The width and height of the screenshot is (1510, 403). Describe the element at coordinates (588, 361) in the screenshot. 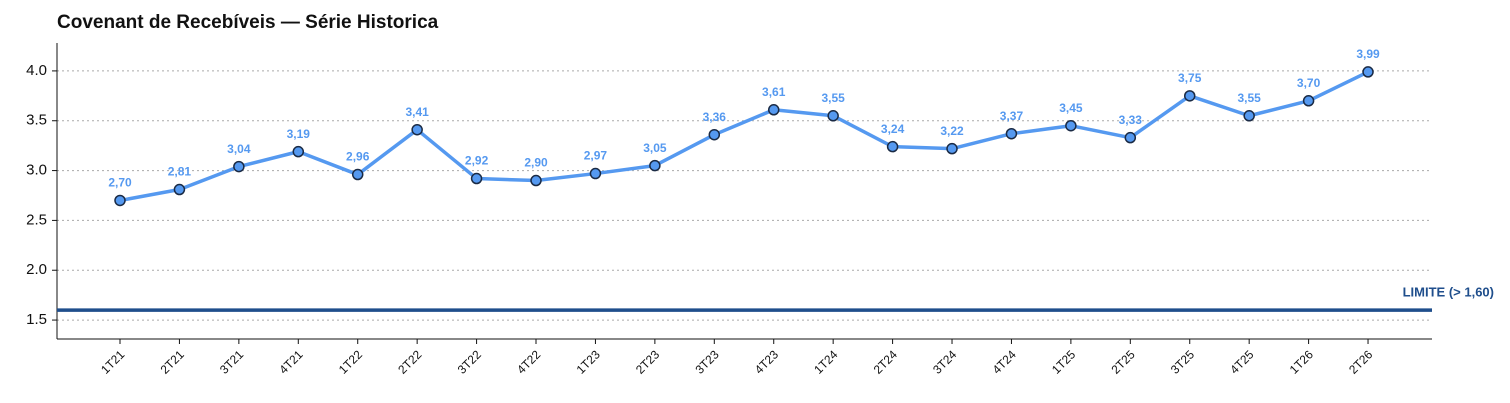

I see `x-tick-label: 1T23` at that location.